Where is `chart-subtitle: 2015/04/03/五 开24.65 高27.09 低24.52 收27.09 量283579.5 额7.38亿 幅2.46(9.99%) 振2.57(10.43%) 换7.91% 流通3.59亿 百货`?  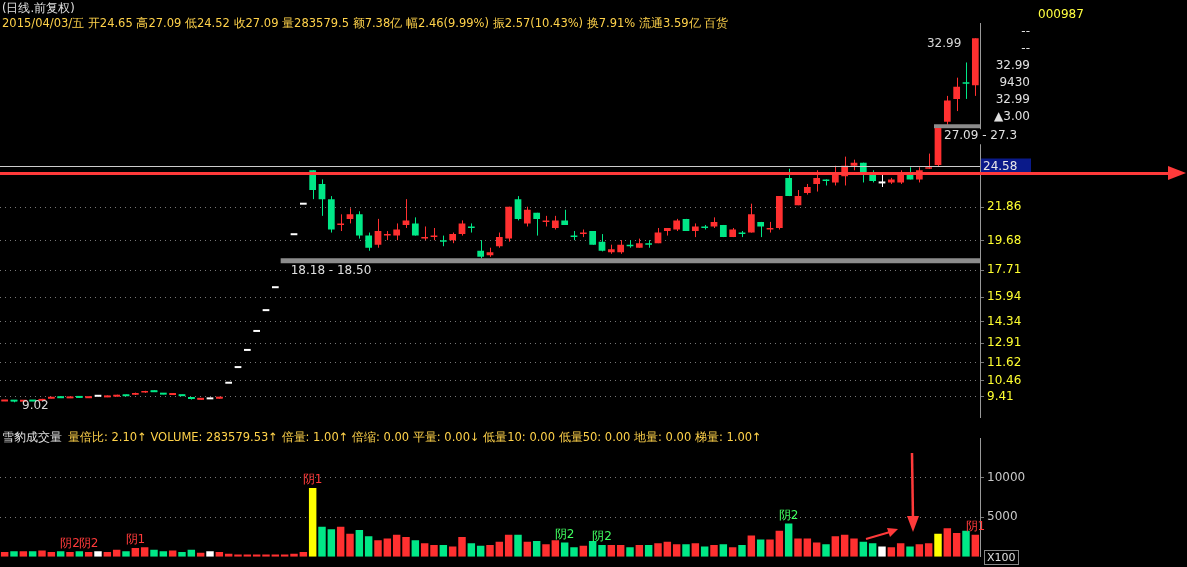
chart-subtitle: 2015/04/03/五 开24.65 高27.09 低24.52 收27.09 量283579.5 额7.38亿 幅2.46(9.99%) 振2.57(10.43%) 换7.91% 流通3.59亿 百货 is located at coordinates (365, 23).